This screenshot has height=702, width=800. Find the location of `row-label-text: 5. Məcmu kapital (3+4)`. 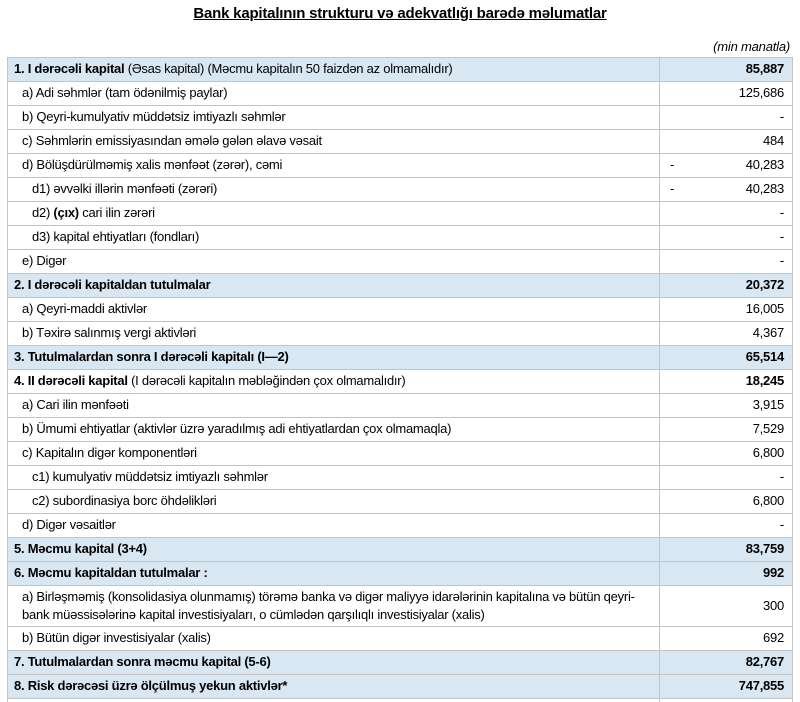

row-label-text: 5. Məcmu kapital (3+4) is located at coordinates (80, 549).